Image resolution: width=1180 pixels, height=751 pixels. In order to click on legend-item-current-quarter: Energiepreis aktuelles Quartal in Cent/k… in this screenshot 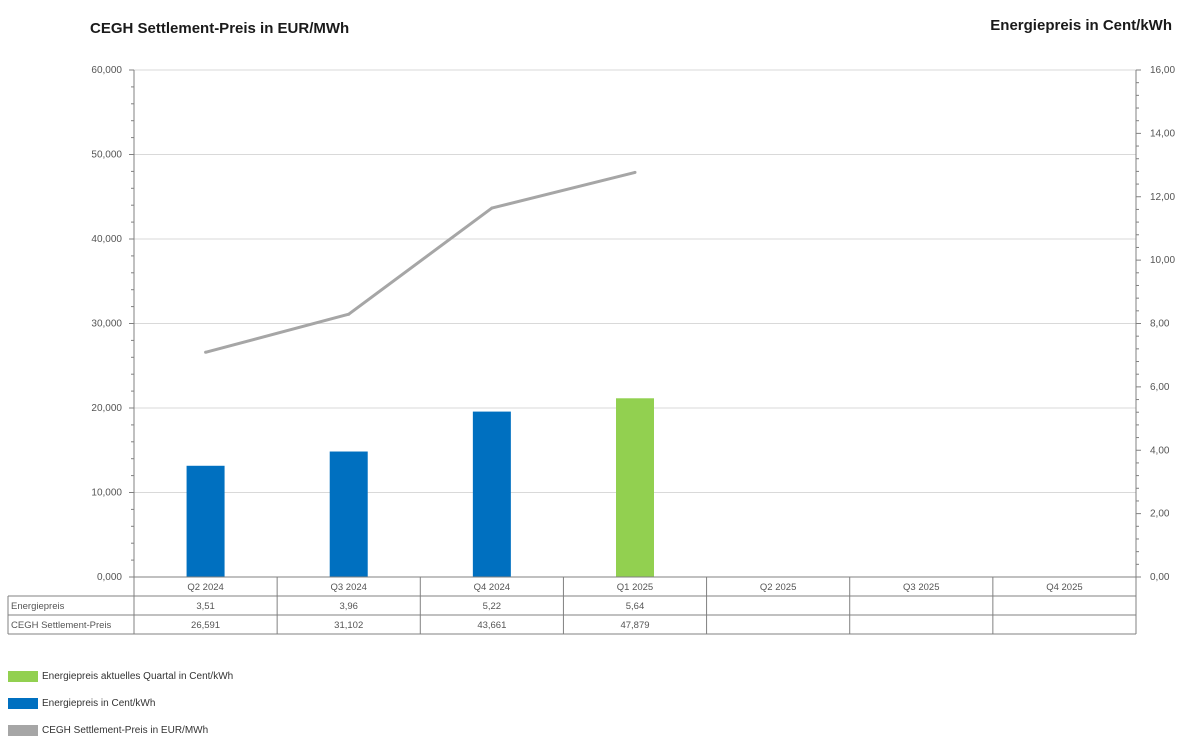, I will do `click(120, 676)`.